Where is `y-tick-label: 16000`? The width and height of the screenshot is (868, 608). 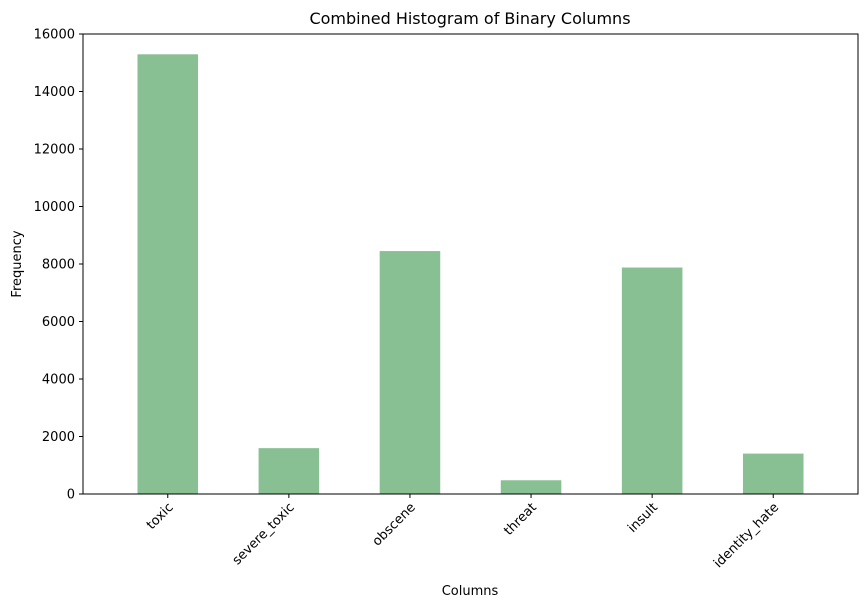 y-tick-label: 16000 is located at coordinates (54, 35).